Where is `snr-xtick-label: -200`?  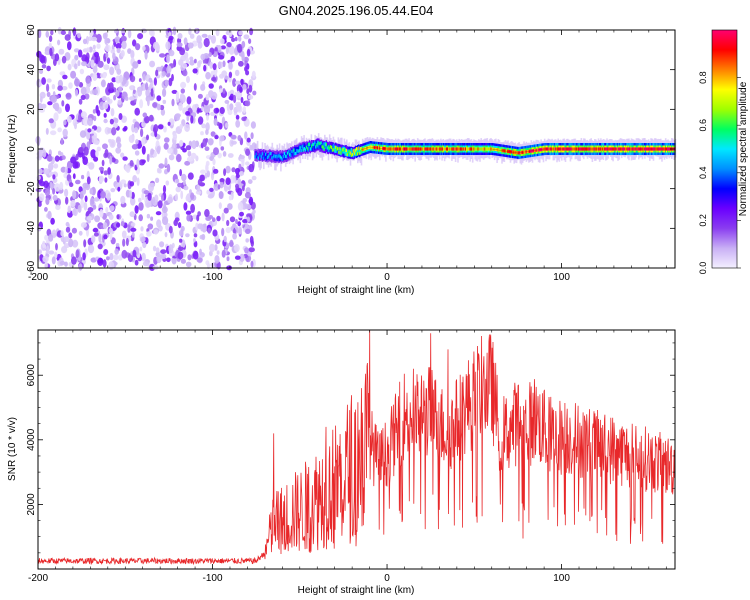 snr-xtick-label: -200 is located at coordinates (38, 578).